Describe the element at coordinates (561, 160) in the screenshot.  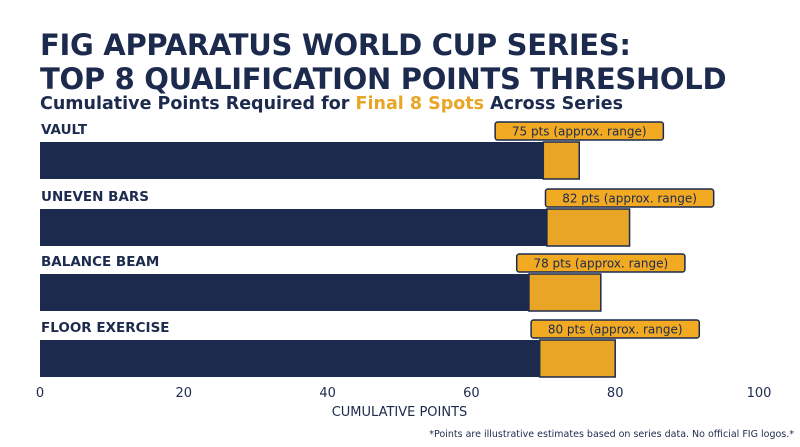
I see `bar-threshold-vault` at that location.